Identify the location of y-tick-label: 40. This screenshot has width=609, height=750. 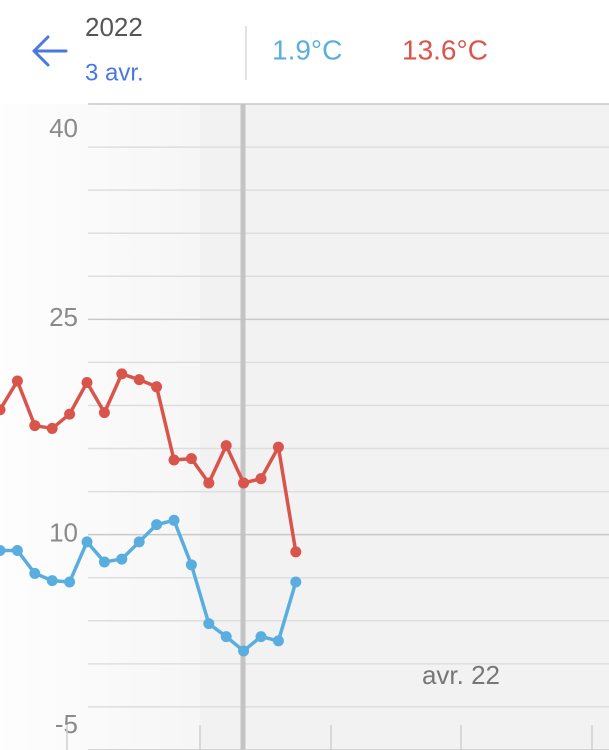
(63, 128).